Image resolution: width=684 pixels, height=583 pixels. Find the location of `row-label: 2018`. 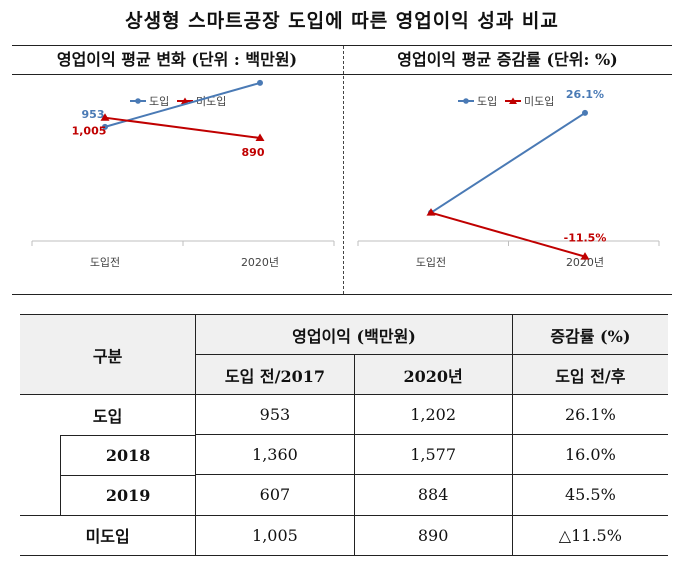

row-label: 2018 is located at coordinates (108, 454).